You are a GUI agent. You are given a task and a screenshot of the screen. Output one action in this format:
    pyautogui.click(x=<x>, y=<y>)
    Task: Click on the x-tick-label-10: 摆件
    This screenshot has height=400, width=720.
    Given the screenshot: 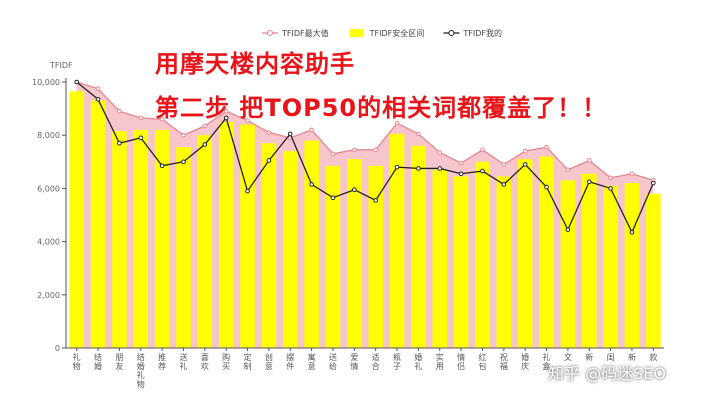 What is the action you would take?
    pyautogui.click(x=290, y=361)
    